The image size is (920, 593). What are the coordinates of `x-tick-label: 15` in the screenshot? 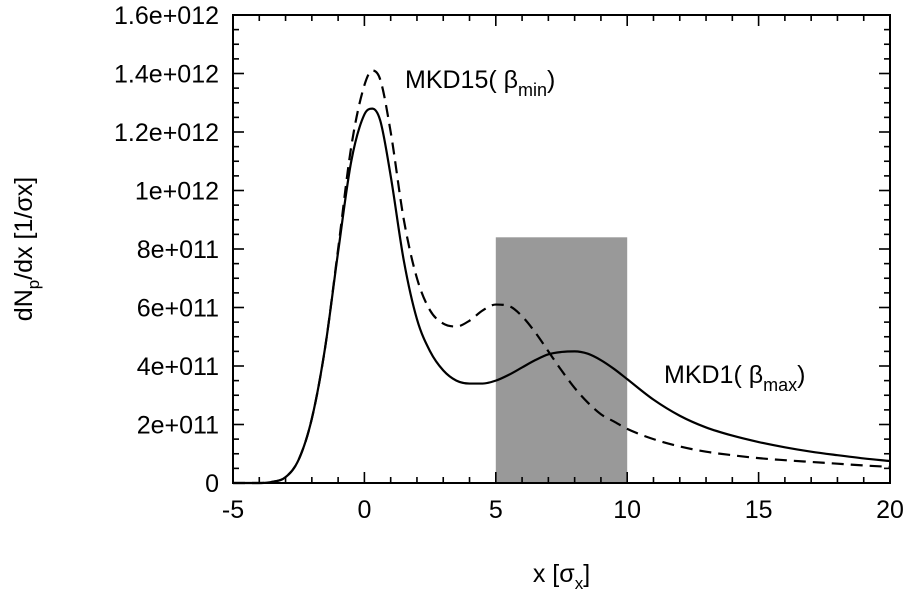 It's located at (759, 510).